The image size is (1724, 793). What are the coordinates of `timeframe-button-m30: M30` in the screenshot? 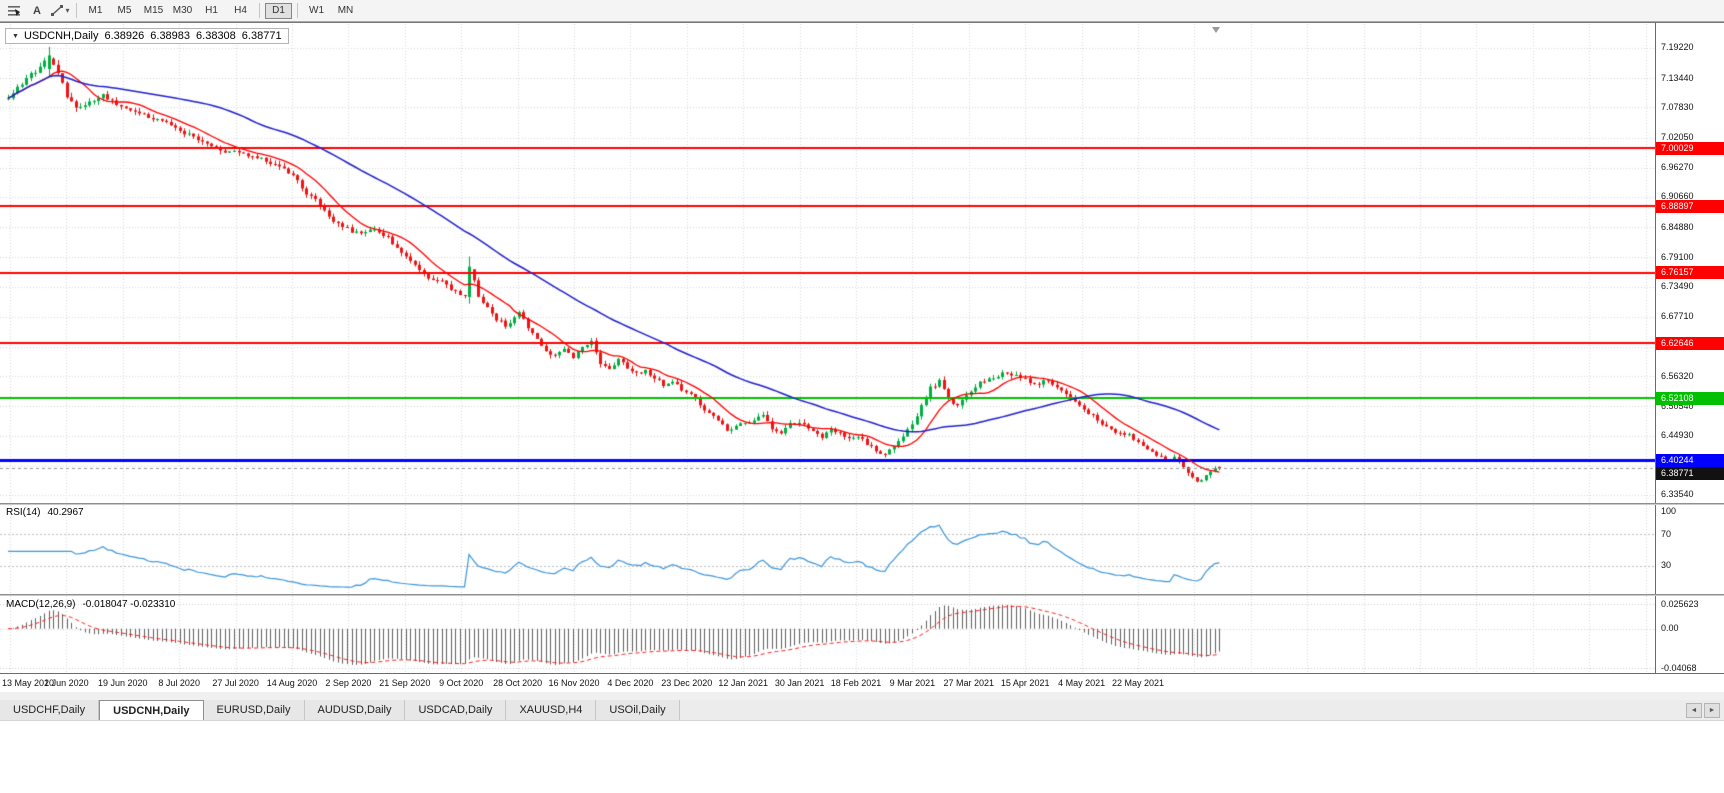 It's located at (182, 11).